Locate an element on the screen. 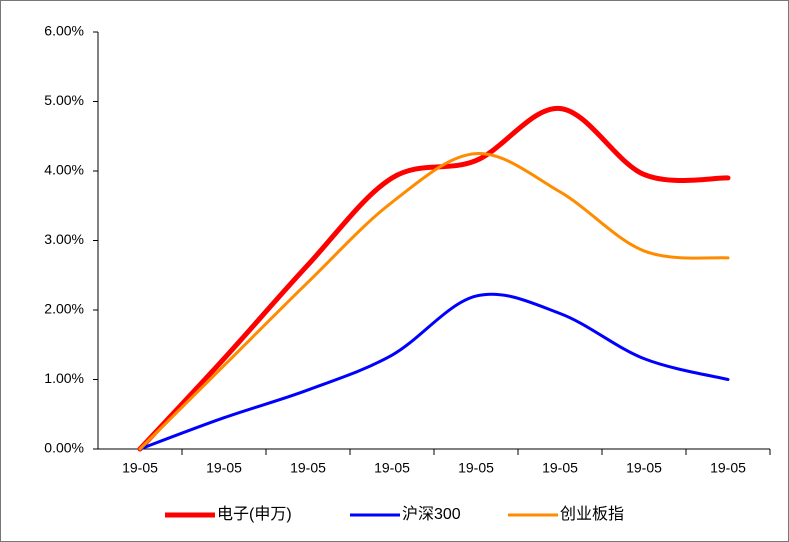  y-tick-label: 6.00% is located at coordinates (64, 31).